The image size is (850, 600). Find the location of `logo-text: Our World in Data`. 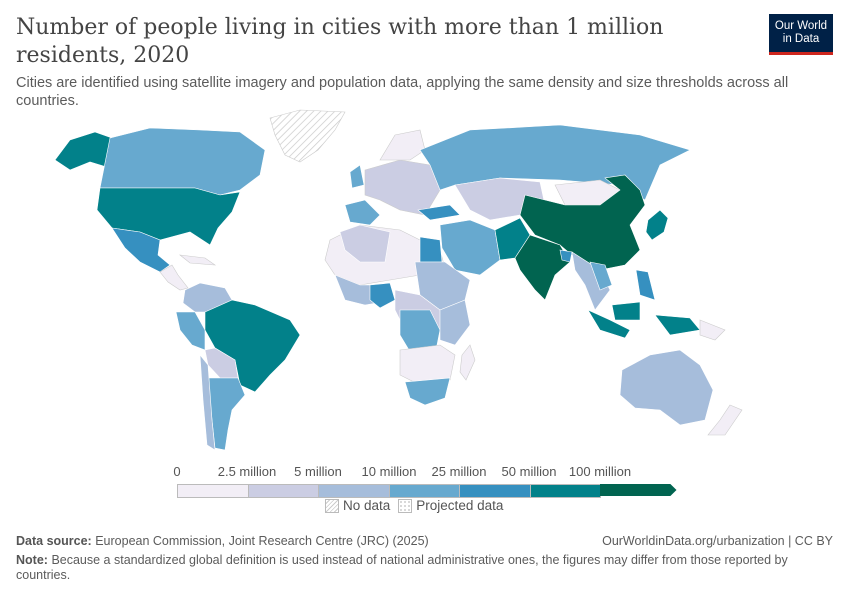

logo-text: Our World in Data is located at coordinates (801, 32).